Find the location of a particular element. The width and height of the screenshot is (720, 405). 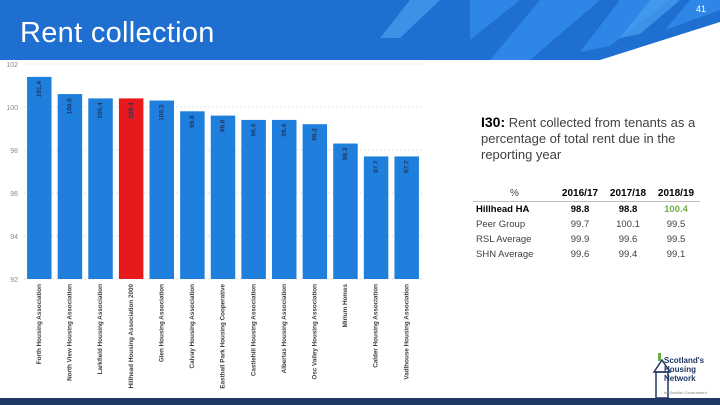

data-label: 100.3 is located at coordinates (161, 112).